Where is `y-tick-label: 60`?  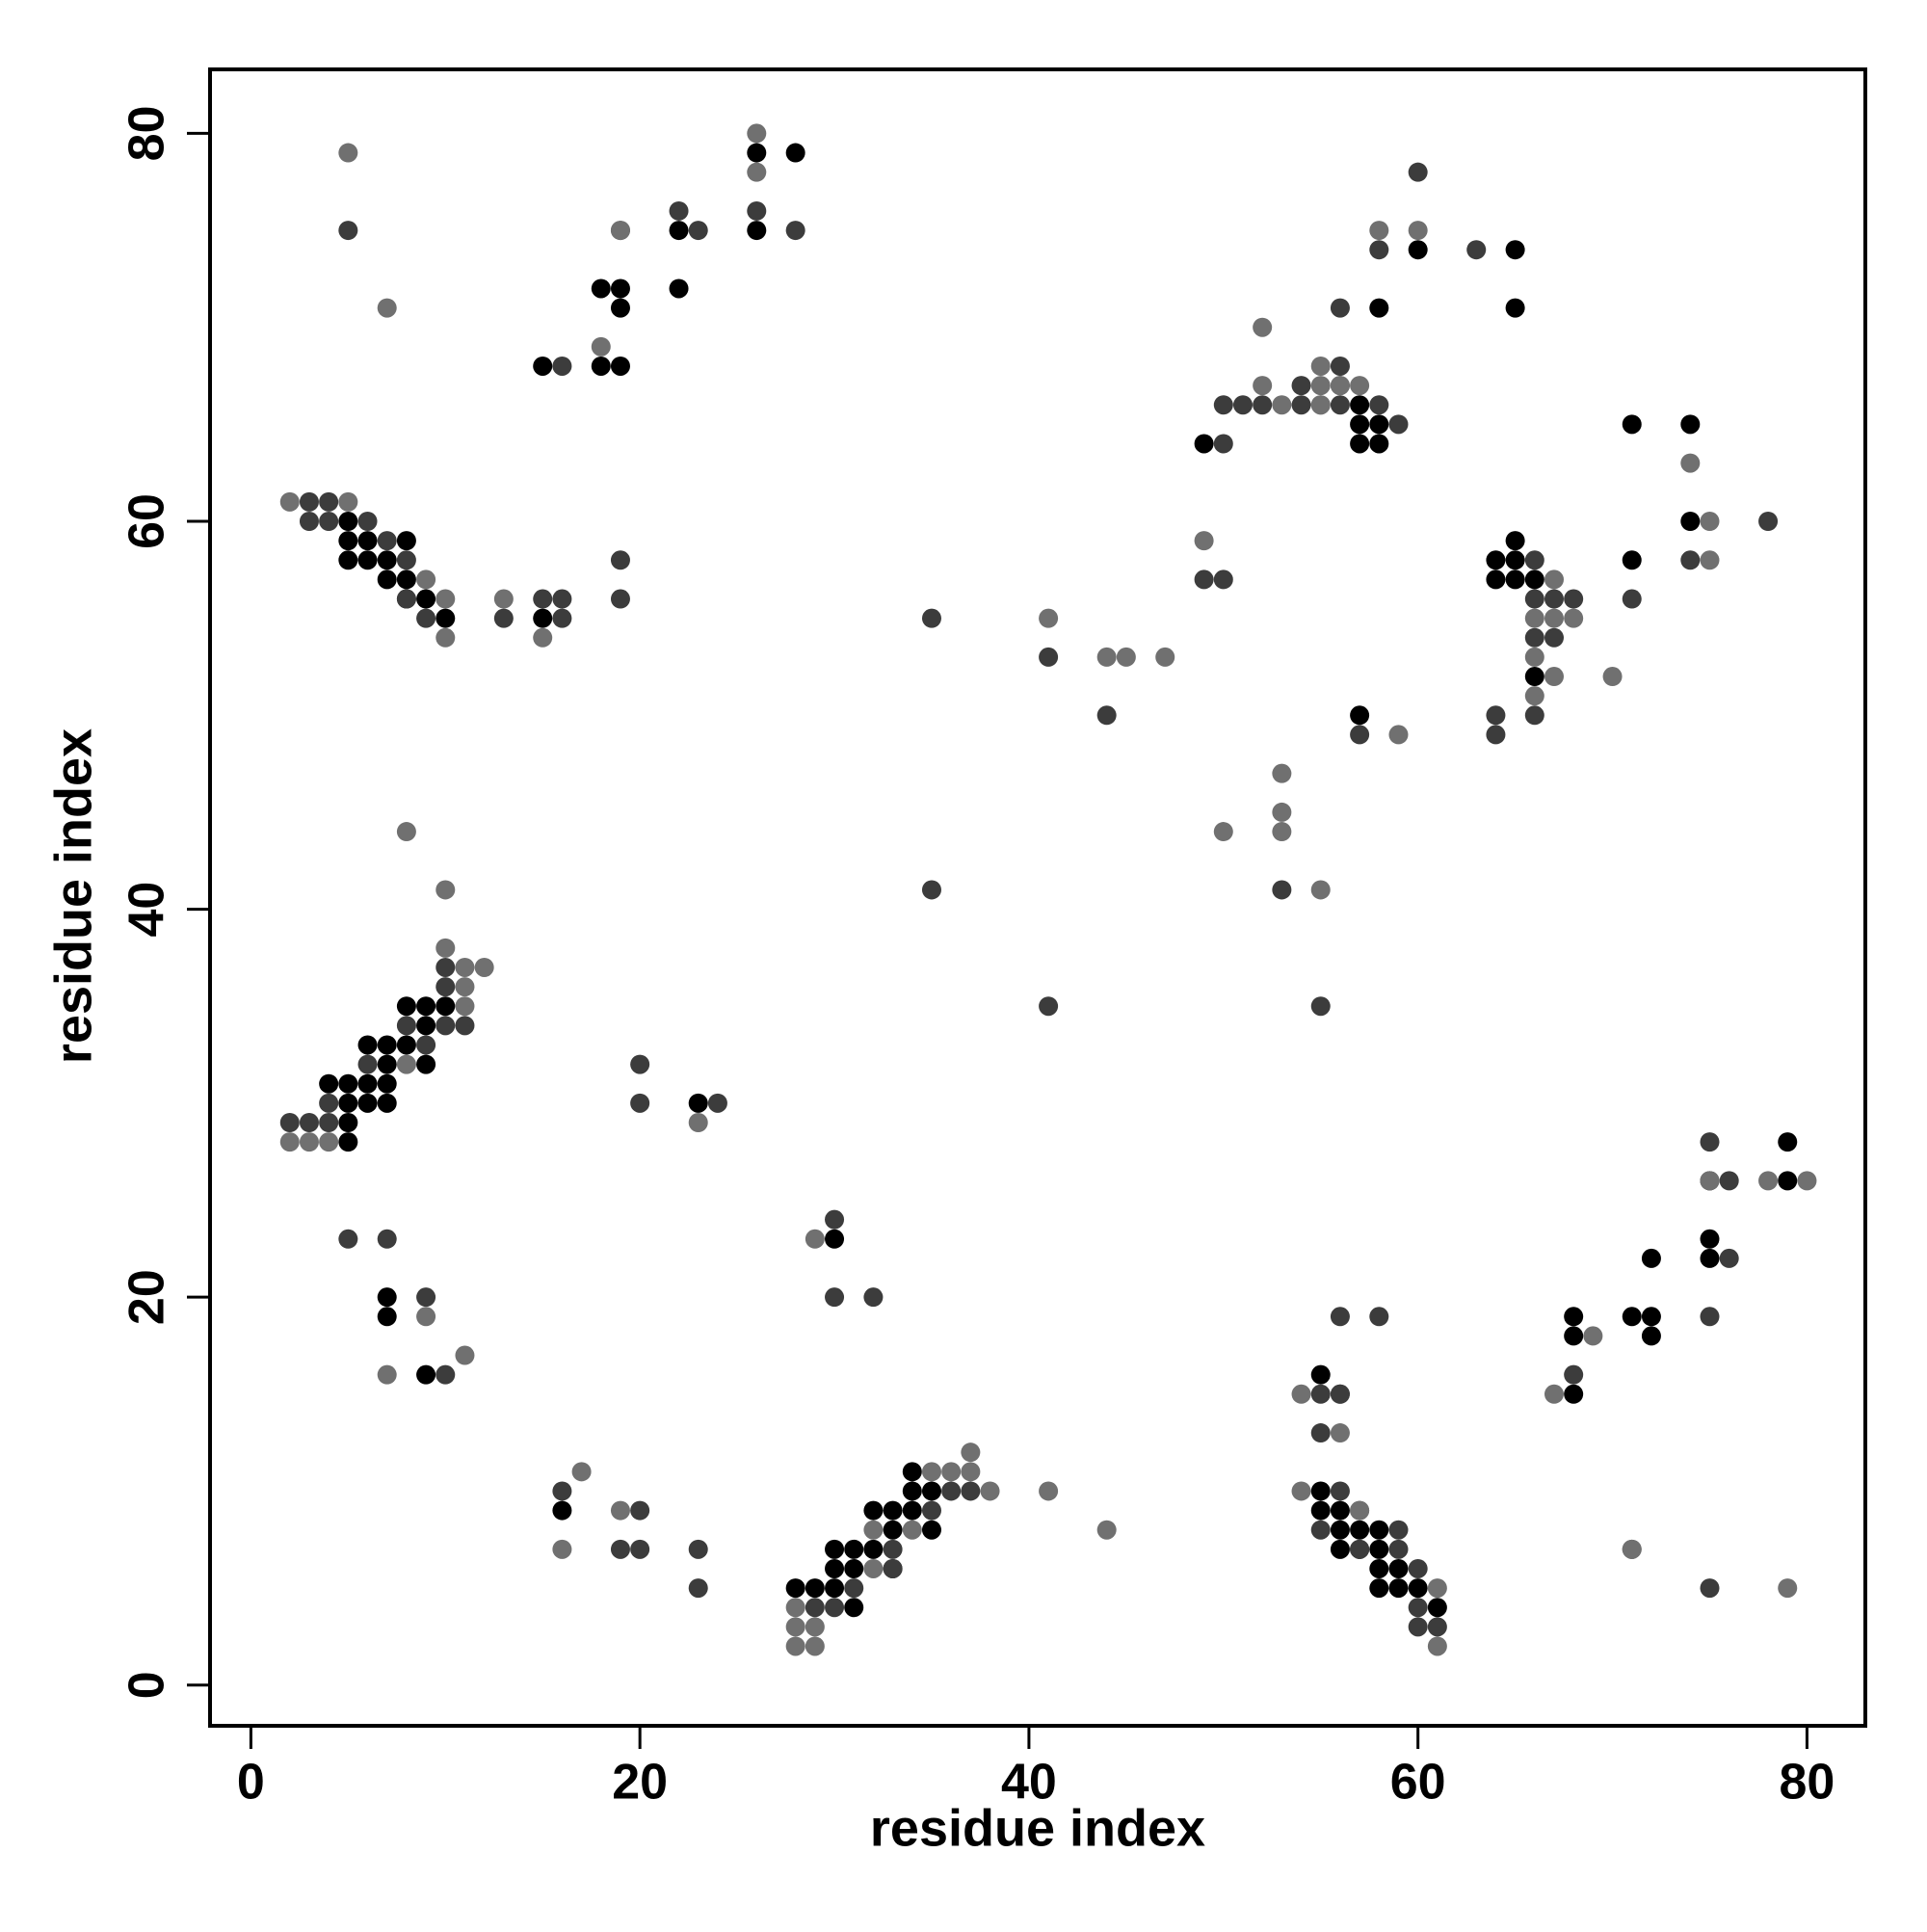 y-tick-label: 60 is located at coordinates (147, 521).